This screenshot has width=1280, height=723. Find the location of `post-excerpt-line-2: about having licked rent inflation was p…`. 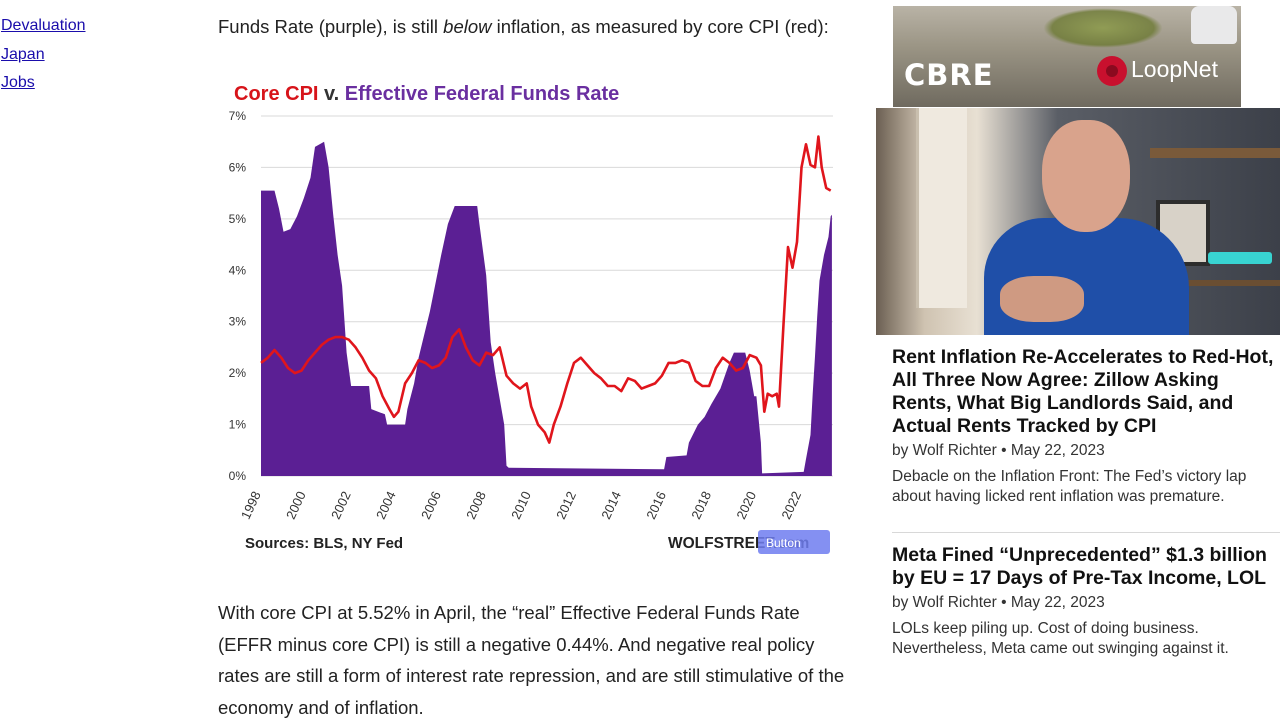

post-excerpt-line-2: about having licked rent inflation was p… is located at coordinates (1058, 496).